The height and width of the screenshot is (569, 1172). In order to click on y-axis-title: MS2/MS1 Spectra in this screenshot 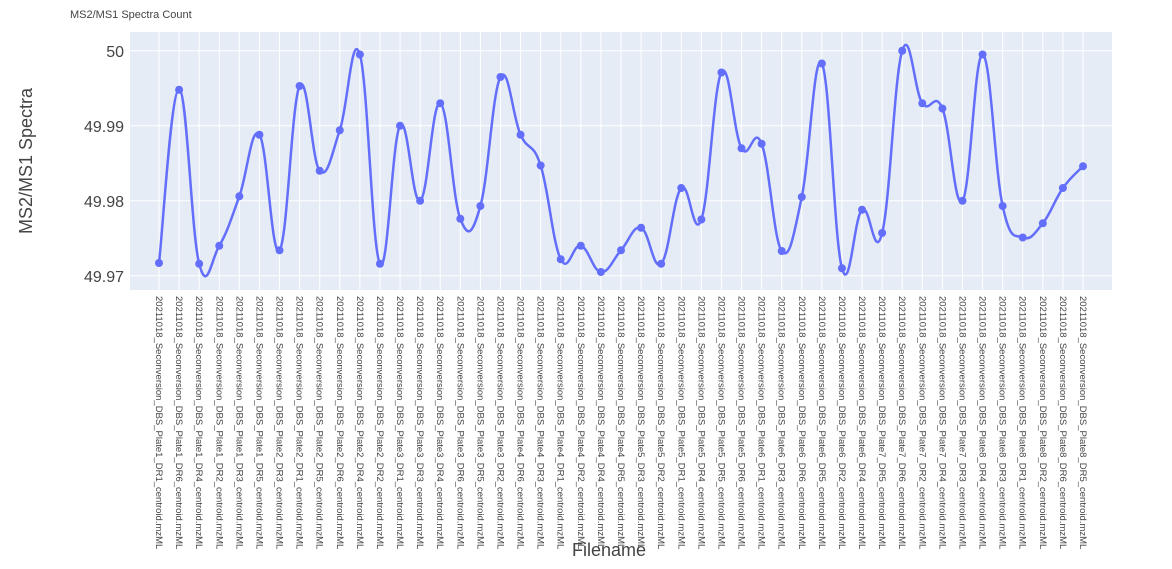, I will do `click(26, 160)`.